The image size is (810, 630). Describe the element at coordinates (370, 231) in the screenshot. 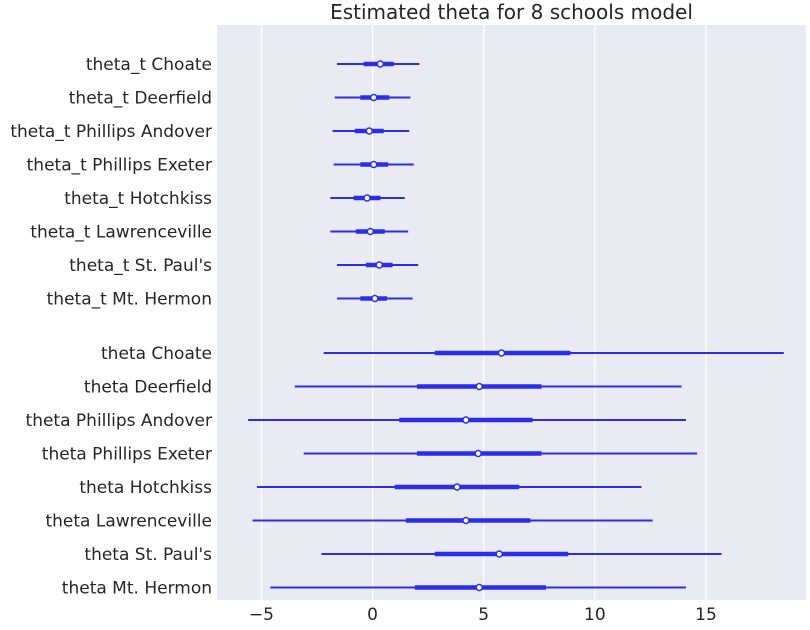

I see `median-point-theta-t-lawrenceville` at that location.